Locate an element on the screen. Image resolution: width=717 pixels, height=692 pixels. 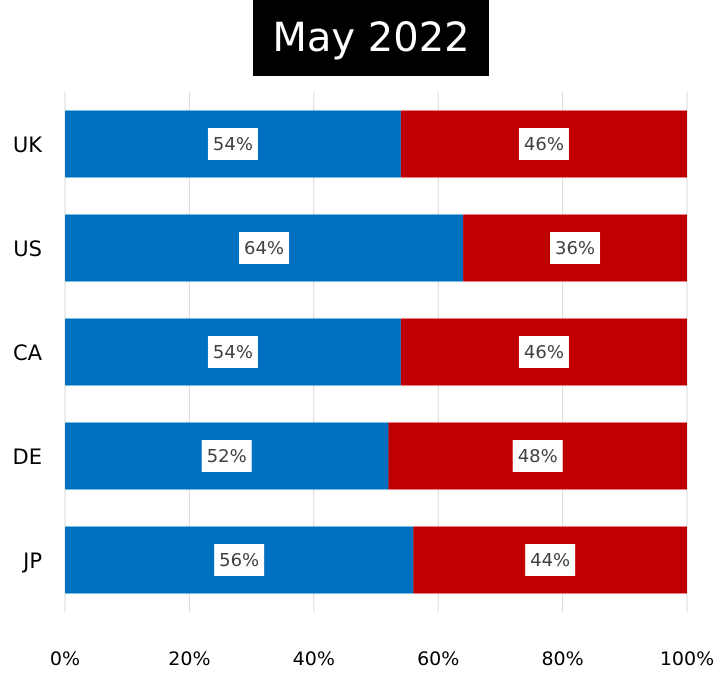
data-label: 56% is located at coordinates (239, 560).